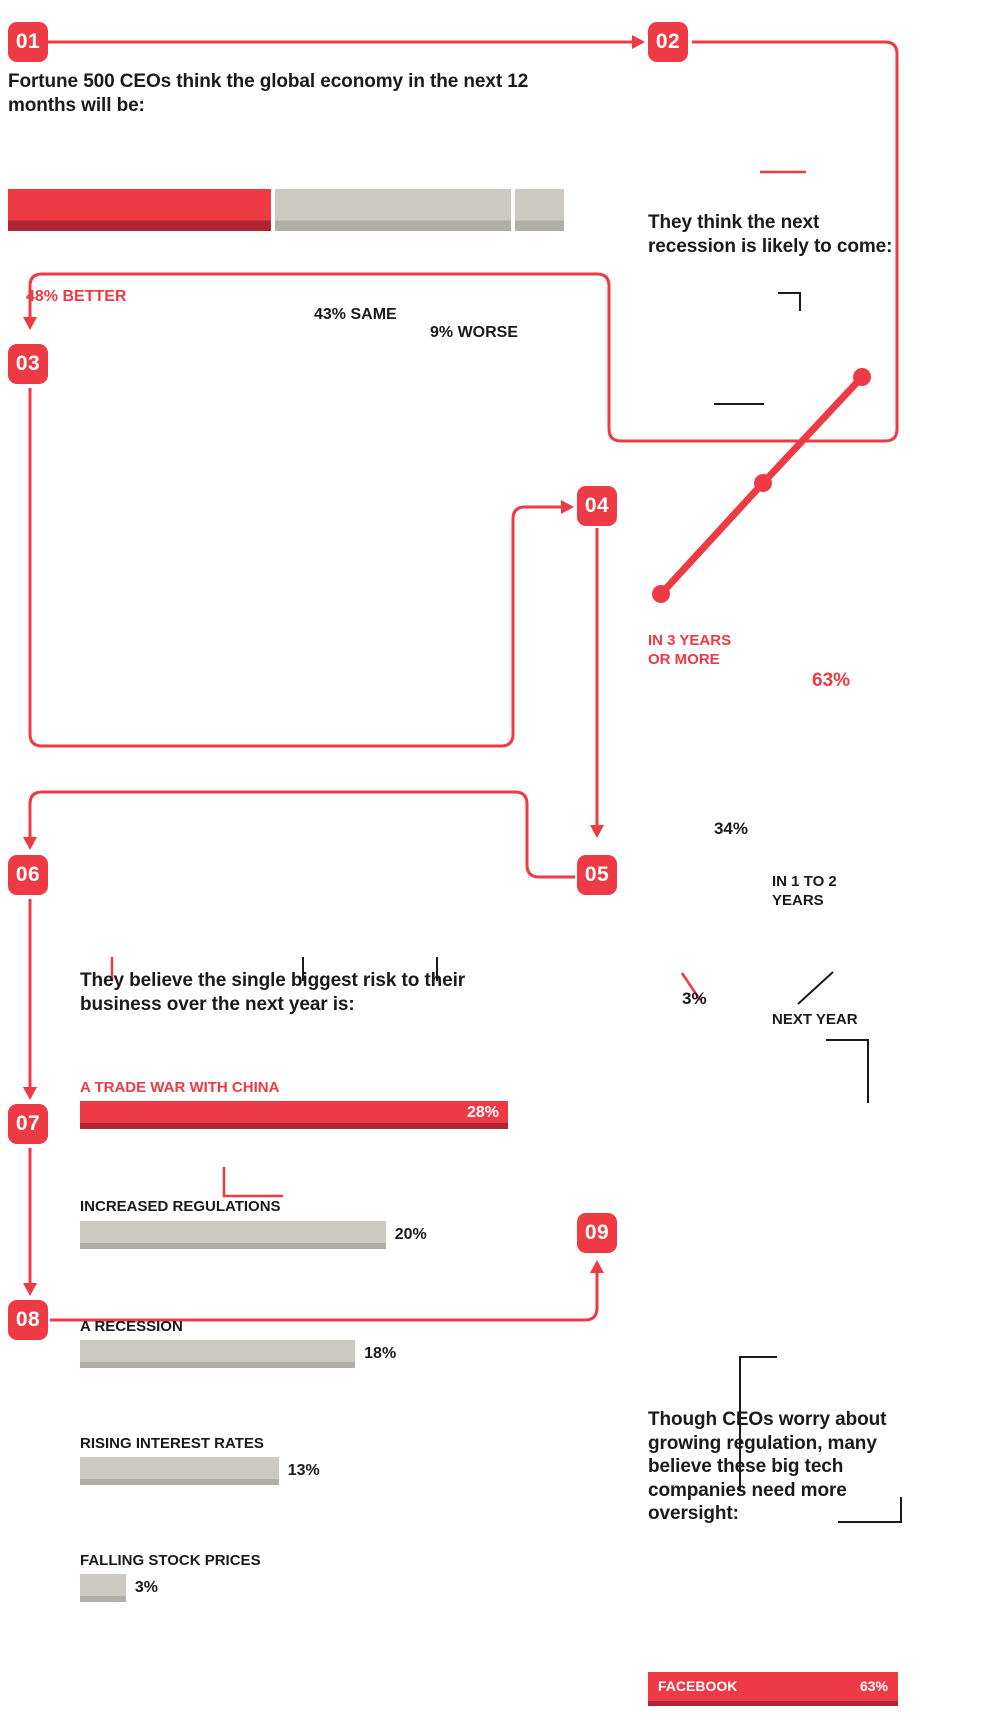 This screenshot has height=1714, width=1000. Describe the element at coordinates (28, 875) in the screenshot. I see `step-badge-06: 06` at that location.